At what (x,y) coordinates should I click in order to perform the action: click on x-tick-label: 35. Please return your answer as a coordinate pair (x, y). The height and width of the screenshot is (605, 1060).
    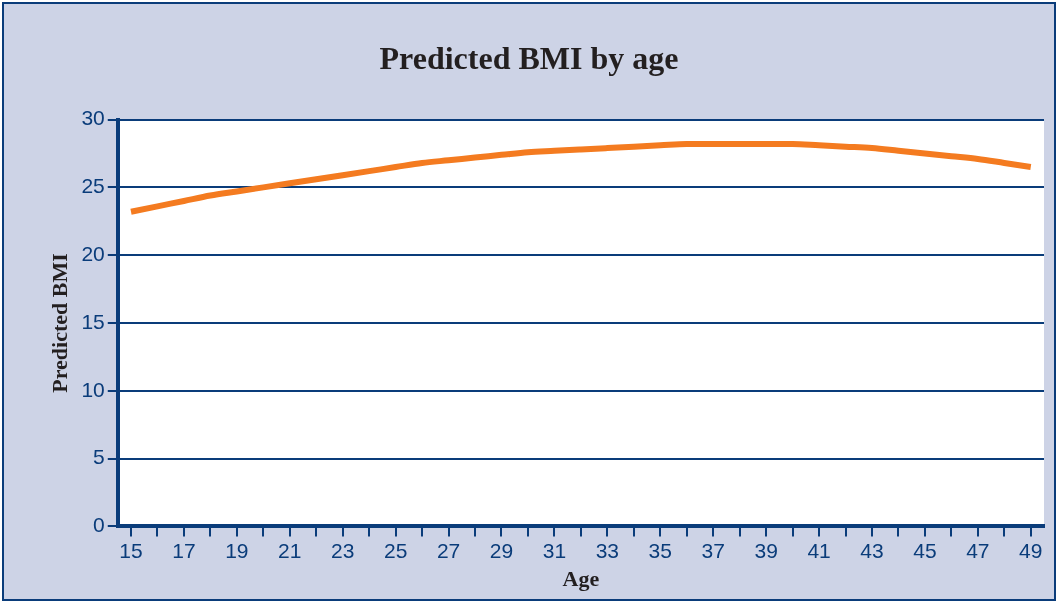
    Looking at the image, I should click on (660, 550).